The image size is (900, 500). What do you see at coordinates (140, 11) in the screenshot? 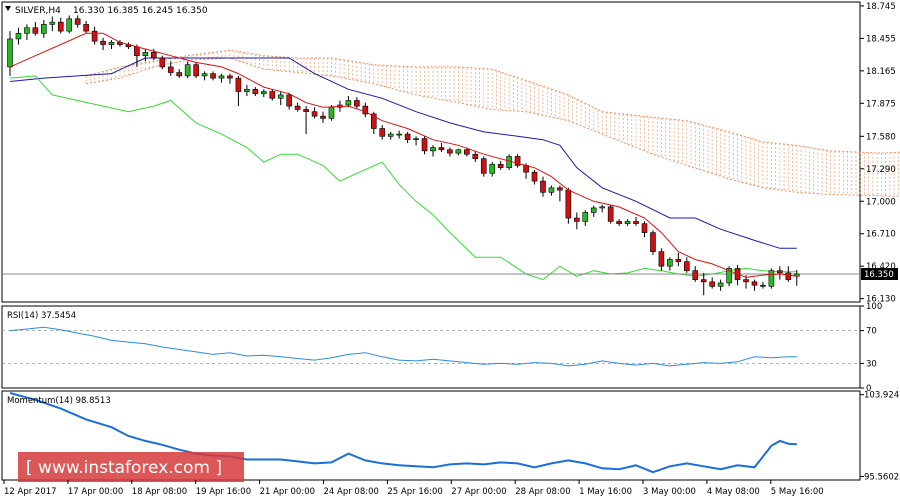
I see `ohlc-label: 16.330 16.385 16.245 16.350` at bounding box center [140, 11].